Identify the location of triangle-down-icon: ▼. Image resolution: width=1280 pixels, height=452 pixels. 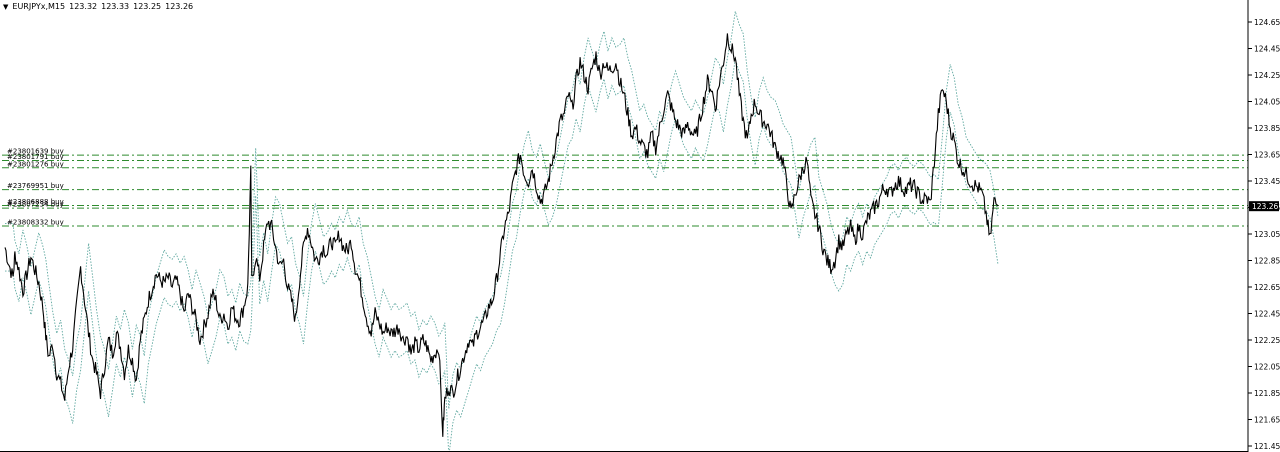
(6, 6).